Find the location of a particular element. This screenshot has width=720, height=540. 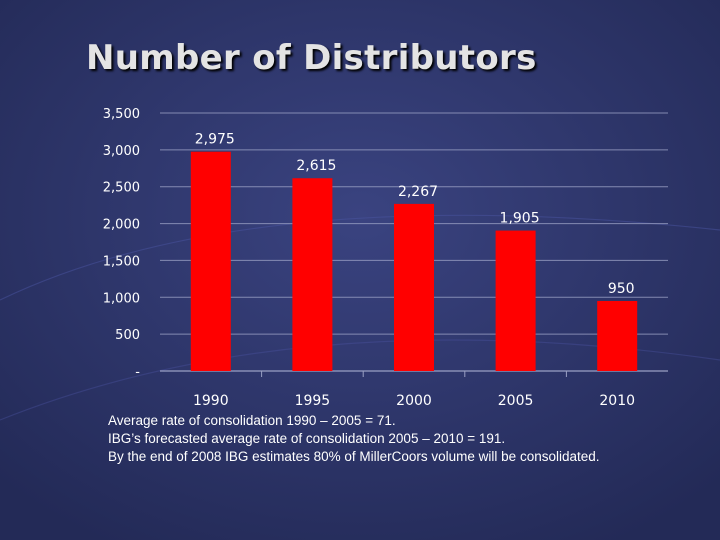

x-tick-label: 2000 is located at coordinates (414, 401).